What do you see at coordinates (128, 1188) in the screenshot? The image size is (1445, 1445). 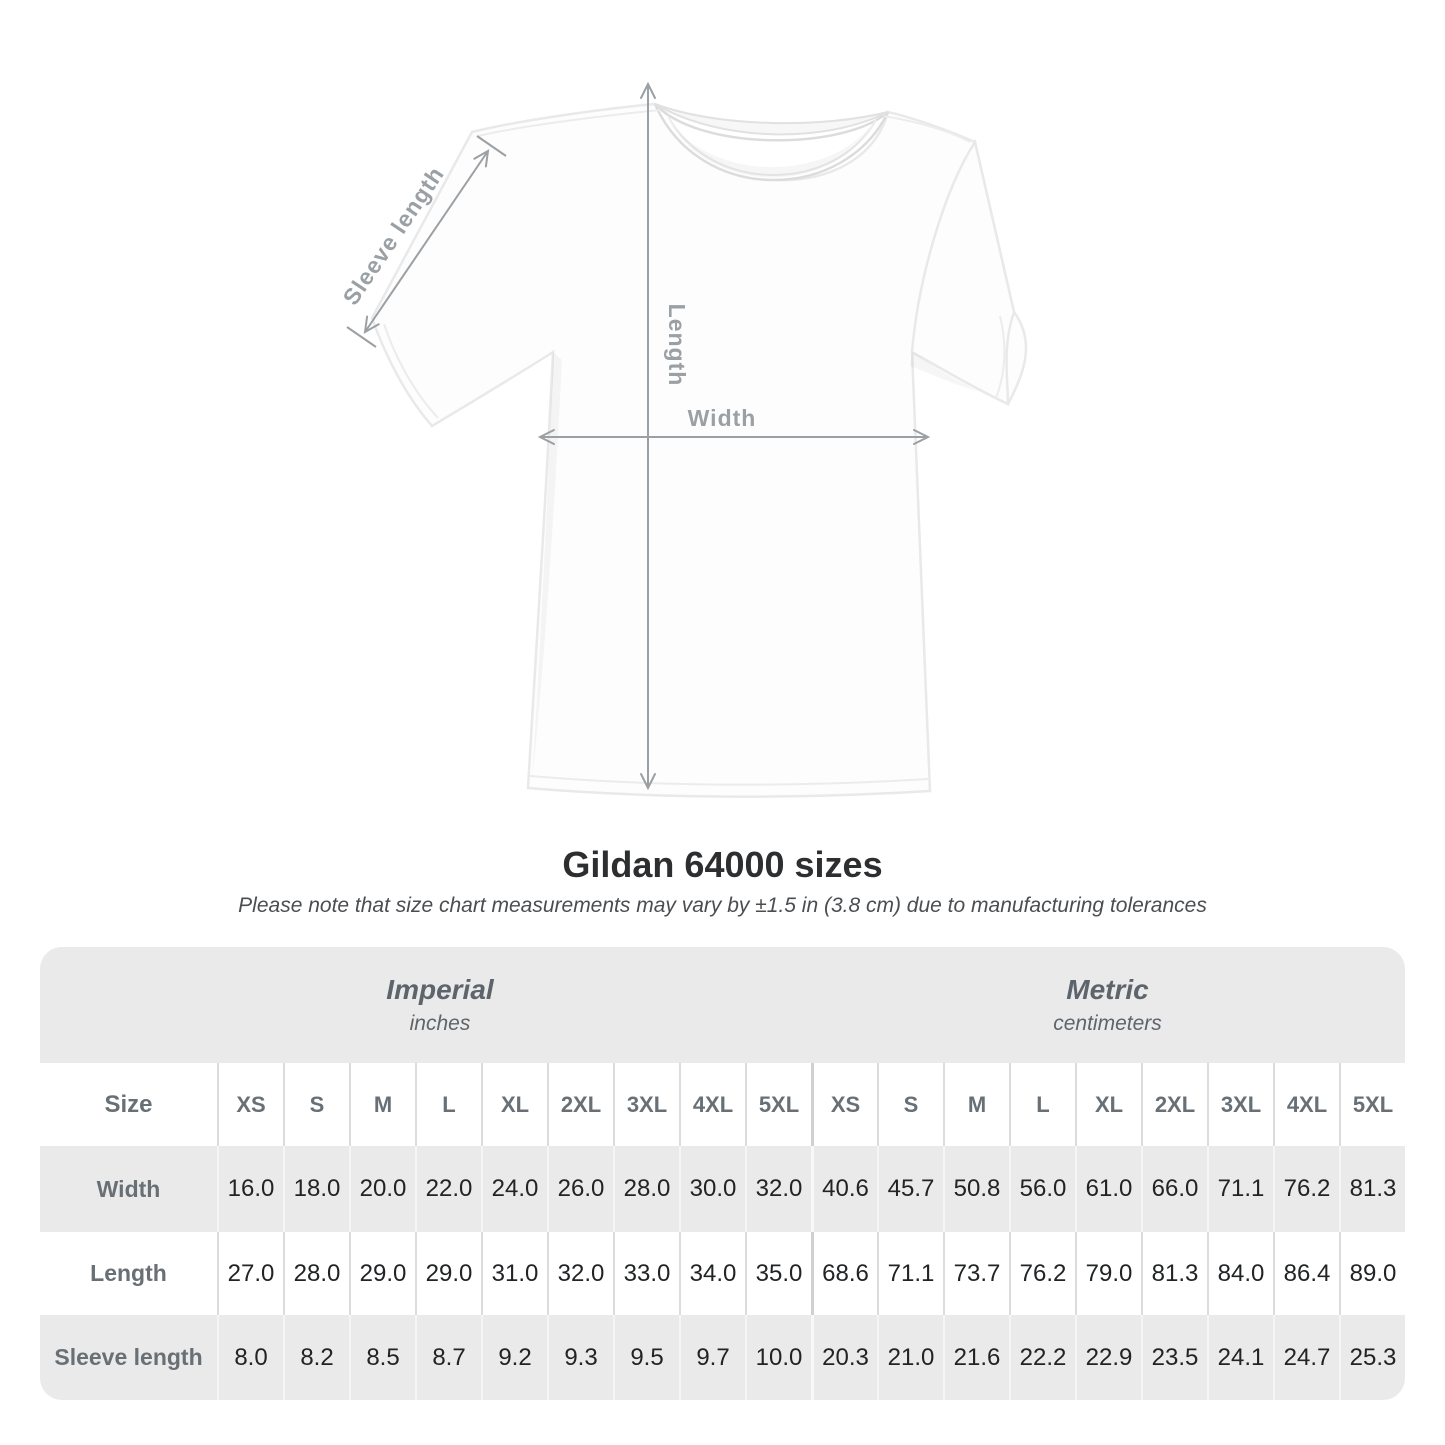 I see `width-row-label: Width` at bounding box center [128, 1188].